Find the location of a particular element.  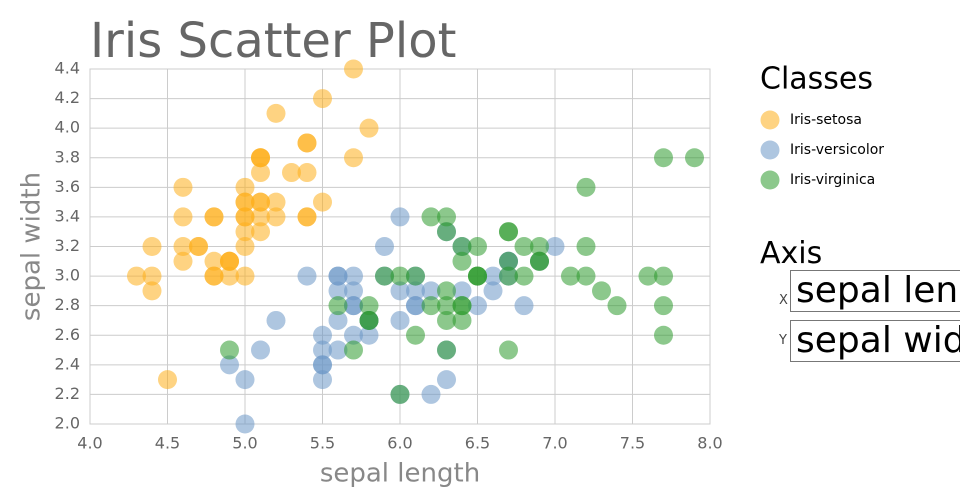

y-tick-label: 3.2 is located at coordinates (67, 245).